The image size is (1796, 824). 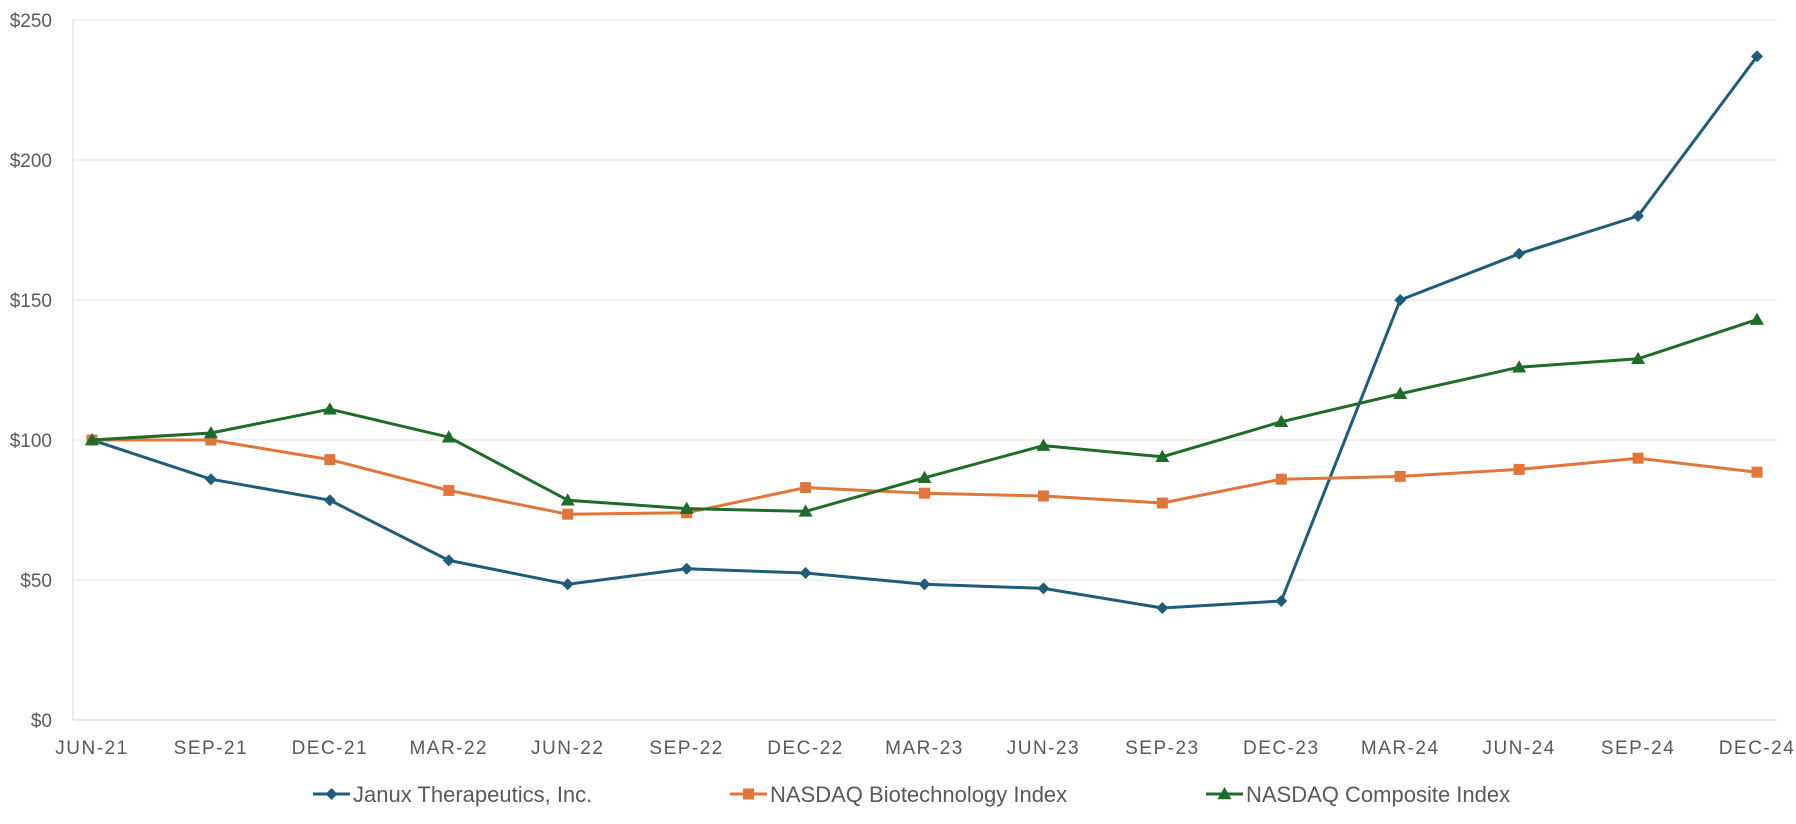 What do you see at coordinates (1378, 794) in the screenshot?
I see `legend-label: NASDAQ Composite Index` at bounding box center [1378, 794].